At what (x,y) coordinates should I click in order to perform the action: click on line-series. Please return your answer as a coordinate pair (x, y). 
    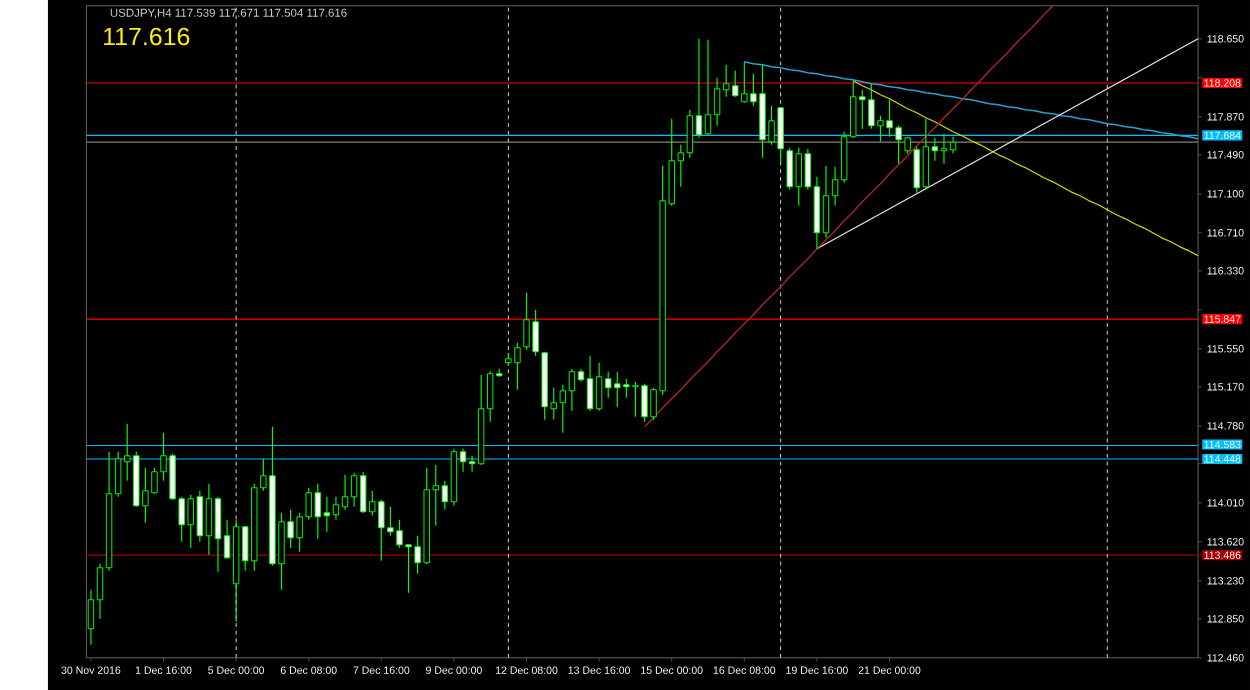
    Looking at the image, I should click on (1025, 168).